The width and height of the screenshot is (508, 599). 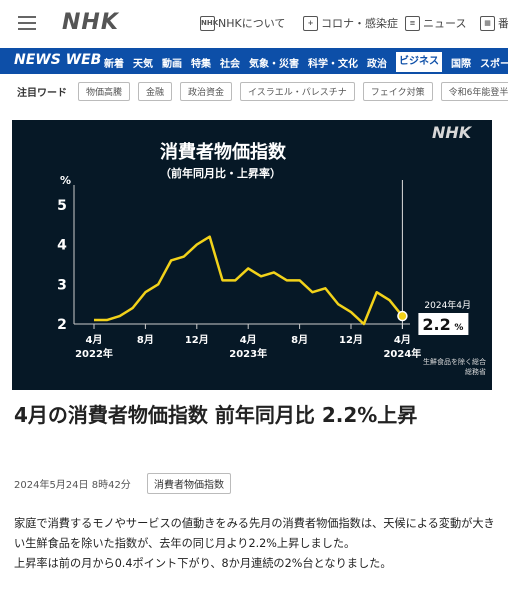 I want to click on tag-item: 政治資金, so click(x=206, y=91).